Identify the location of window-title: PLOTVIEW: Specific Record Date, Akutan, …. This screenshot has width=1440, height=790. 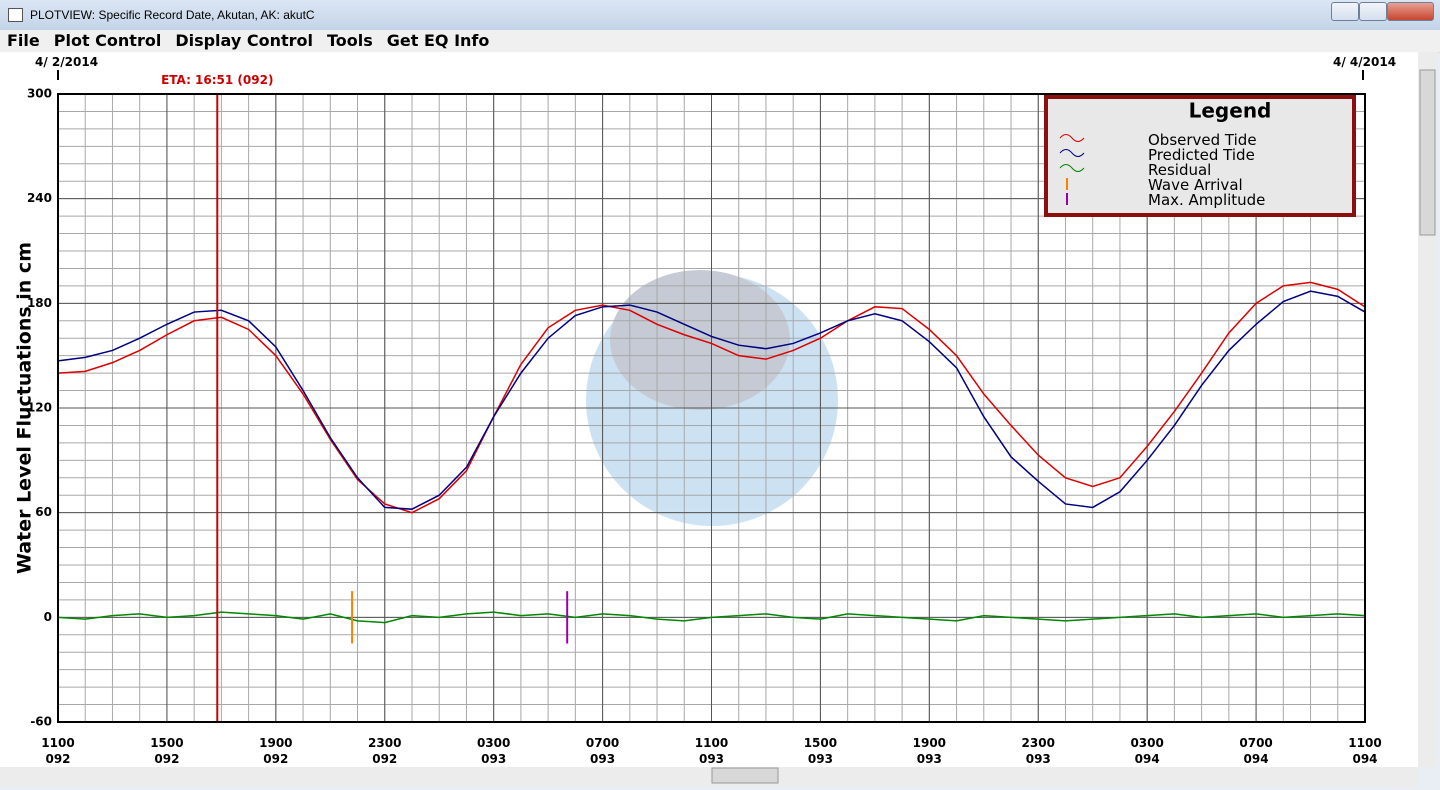
(172, 15).